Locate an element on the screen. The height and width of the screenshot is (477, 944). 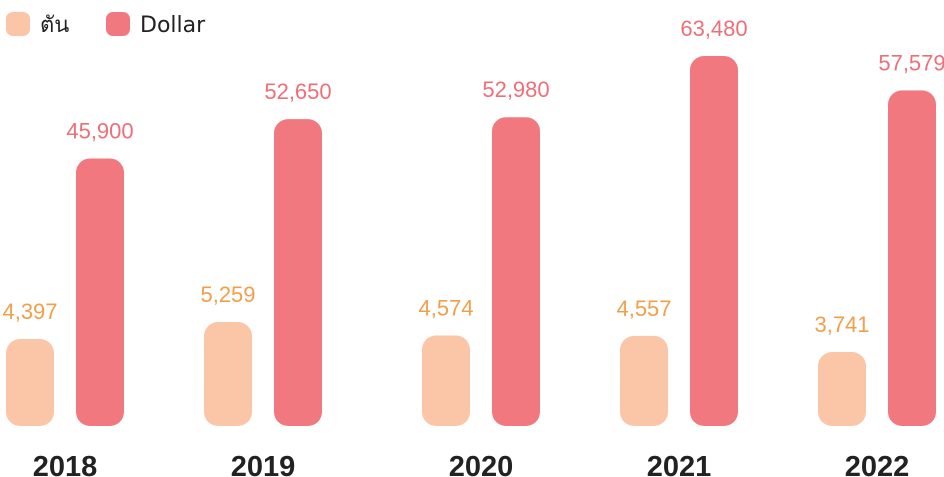
bar-dollar-2020 is located at coordinates (516, 271).